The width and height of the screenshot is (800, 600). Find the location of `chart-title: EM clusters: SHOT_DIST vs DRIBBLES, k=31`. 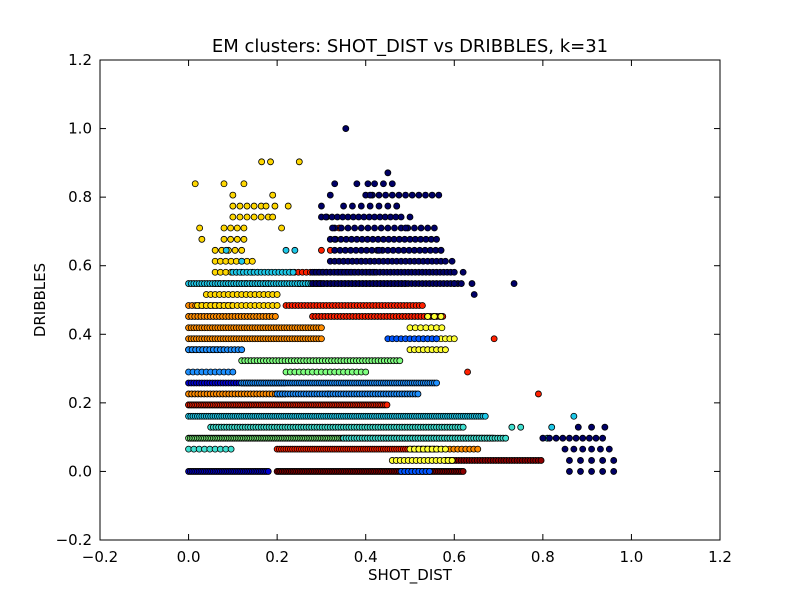

chart-title: EM clusters: SHOT_DIST vs DRIBBLES, k=31 is located at coordinates (410, 46).